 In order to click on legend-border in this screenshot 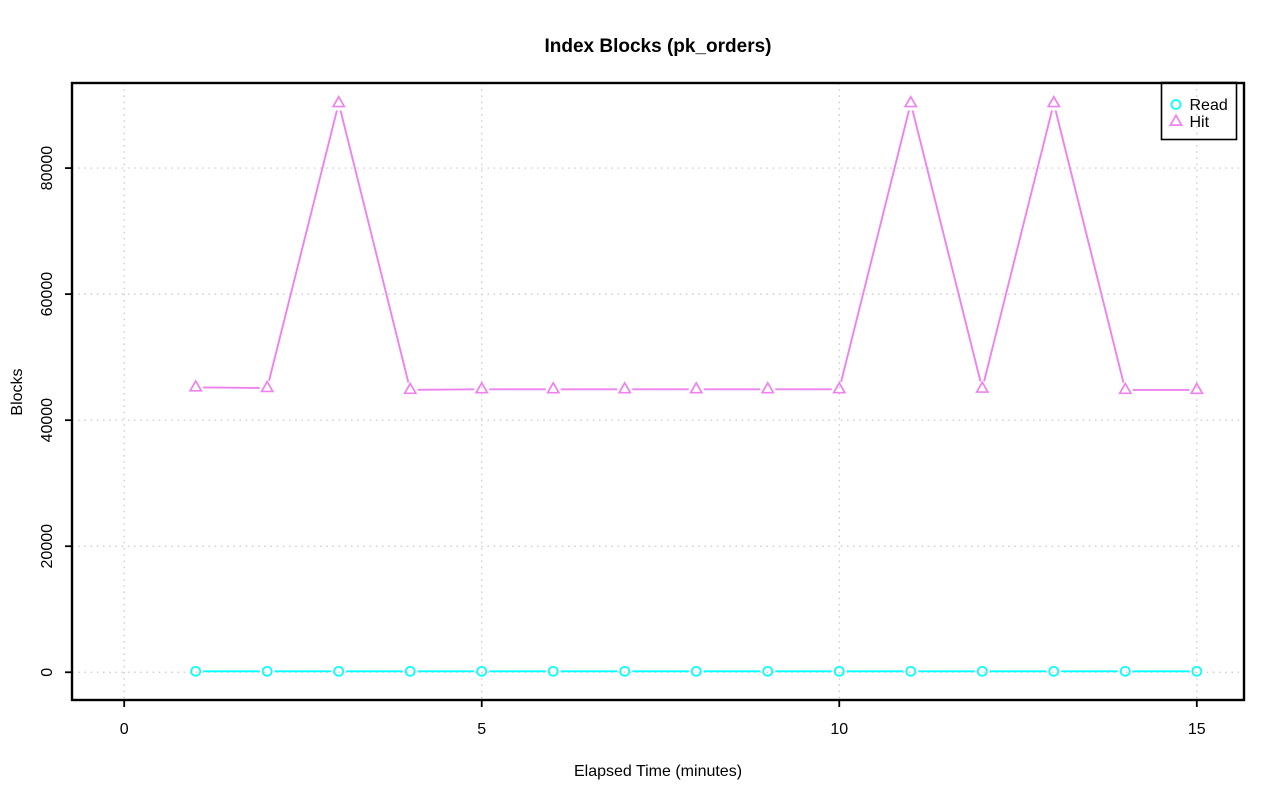, I will do `click(1199, 111)`.